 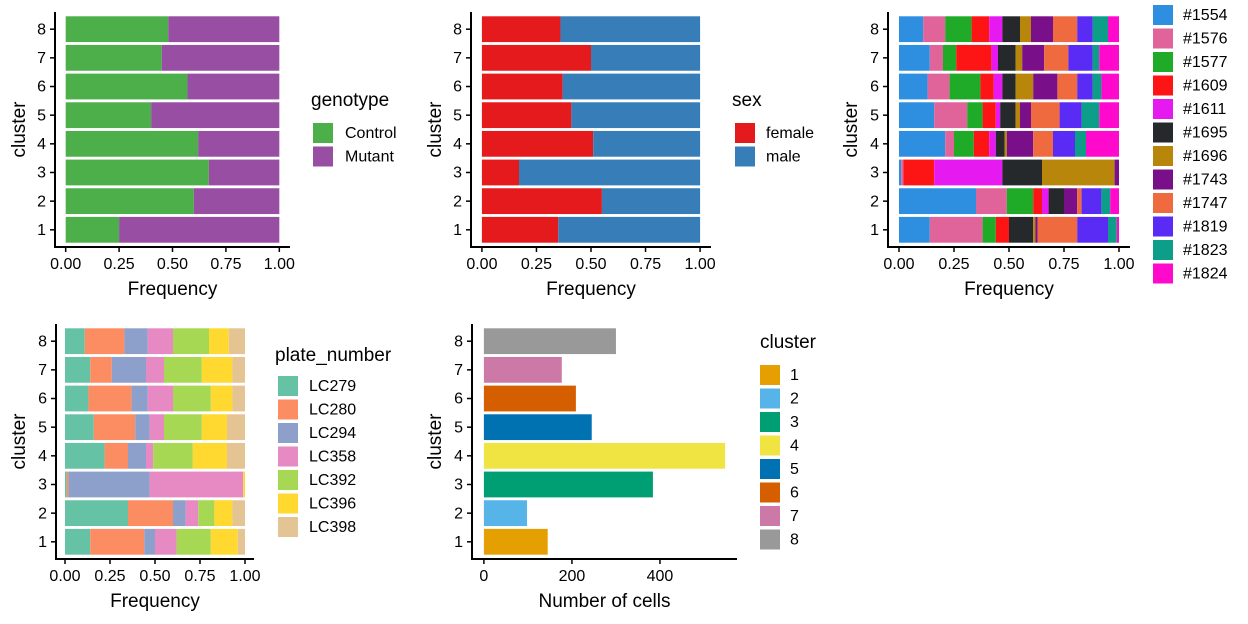 I want to click on x-tick-label: 0.75, so click(x=1063, y=264).